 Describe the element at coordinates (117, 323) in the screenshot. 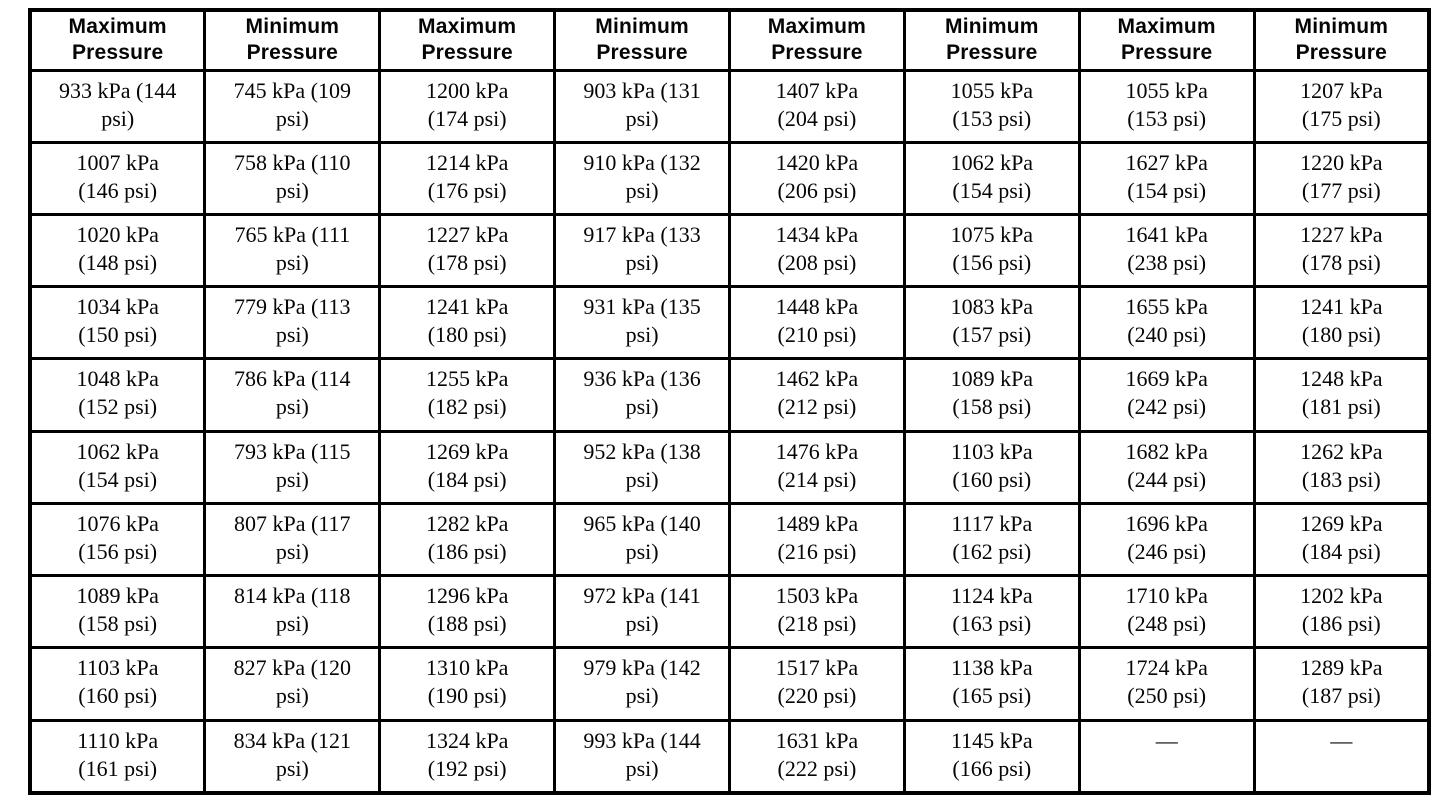

I see `table-cell: 1034 kPa (150 psi)` at that location.